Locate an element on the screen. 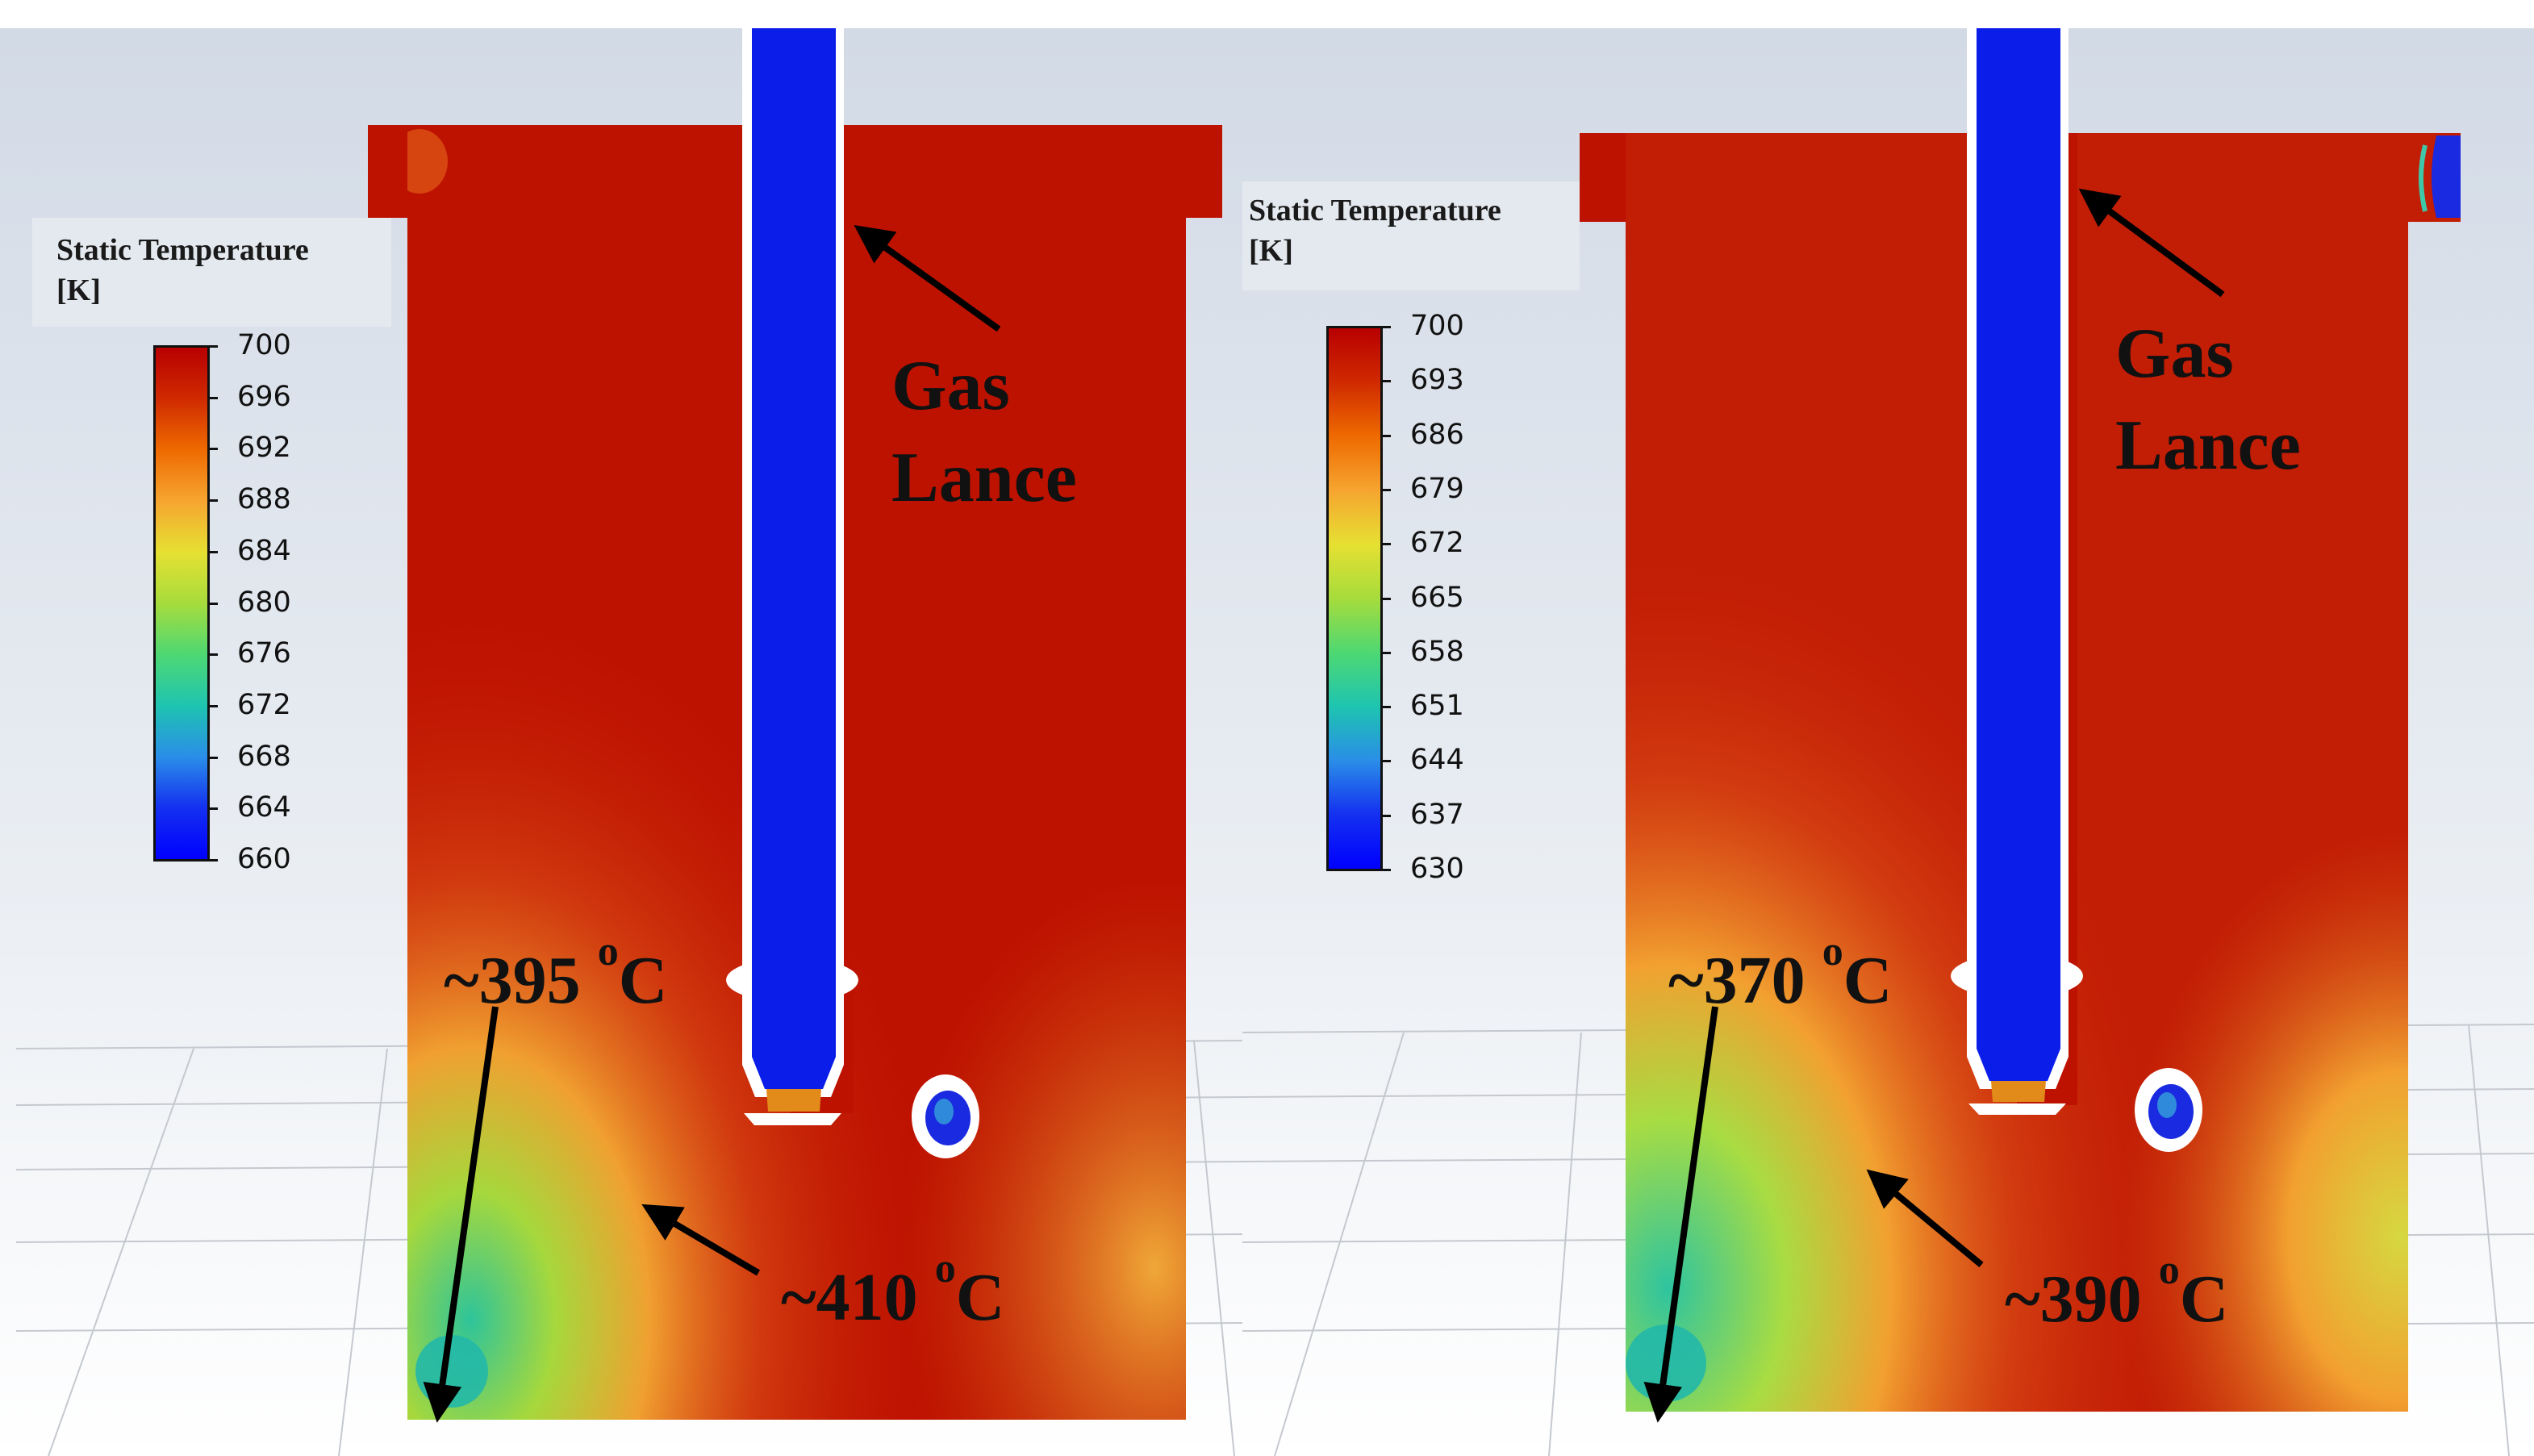 The image size is (2534, 1456). colorbar-tick-label: 688 is located at coordinates (264, 499).